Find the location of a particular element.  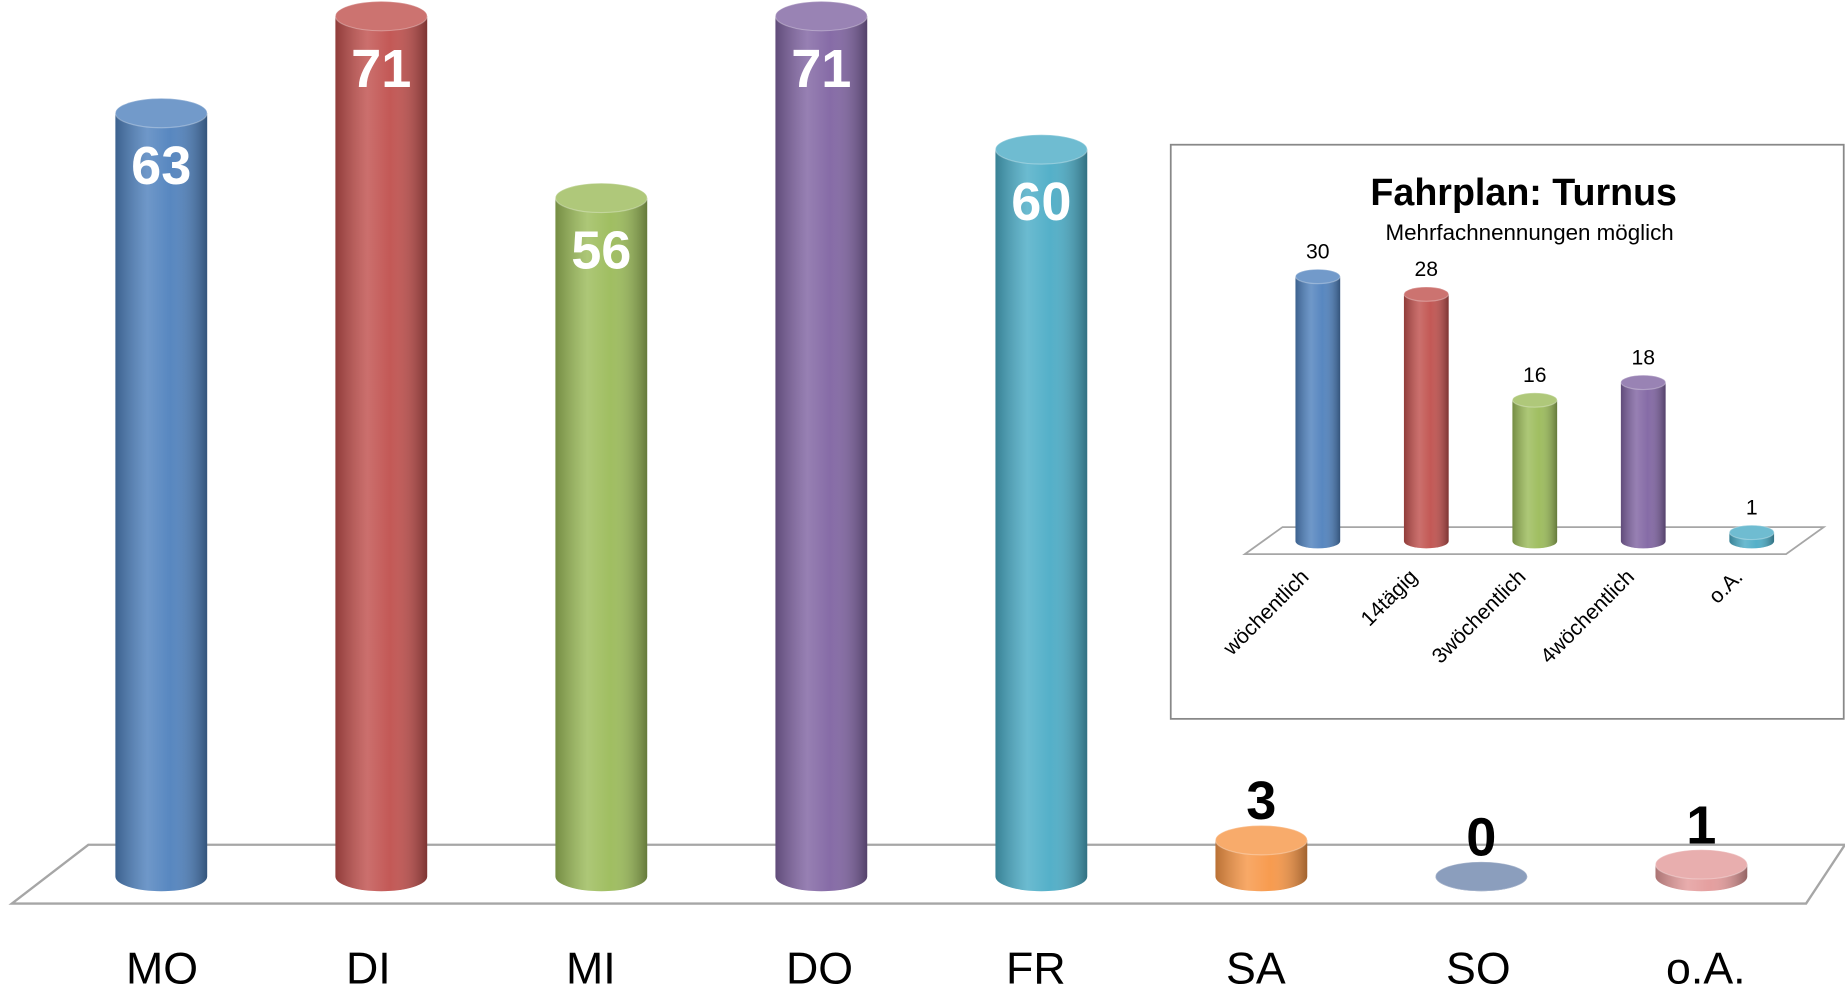

x-tick-label: DO is located at coordinates (819, 969).